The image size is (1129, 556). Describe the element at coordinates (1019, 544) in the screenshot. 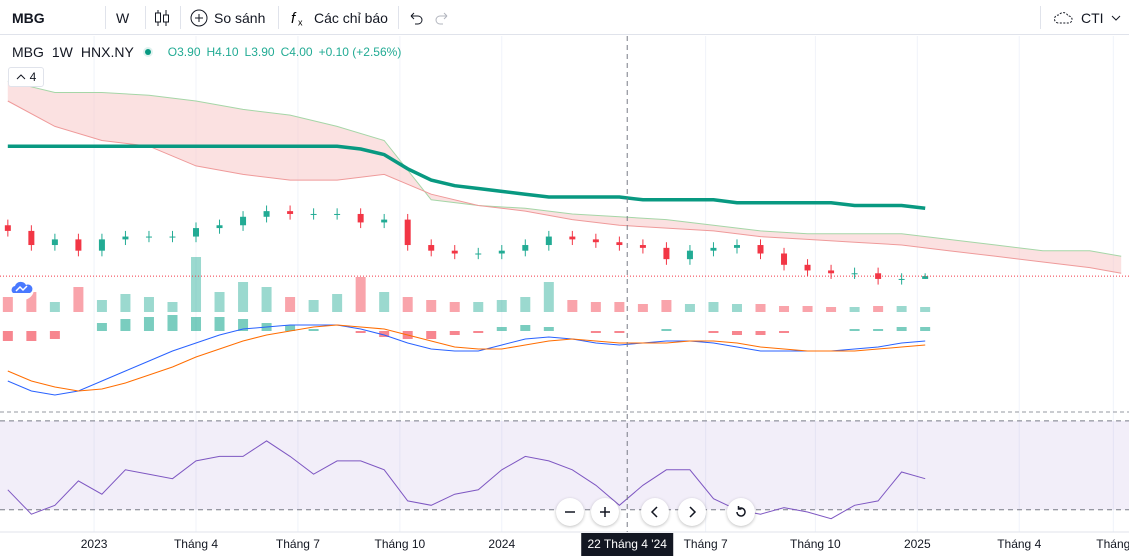

I see `x-tick-label: Tháng 4` at that location.